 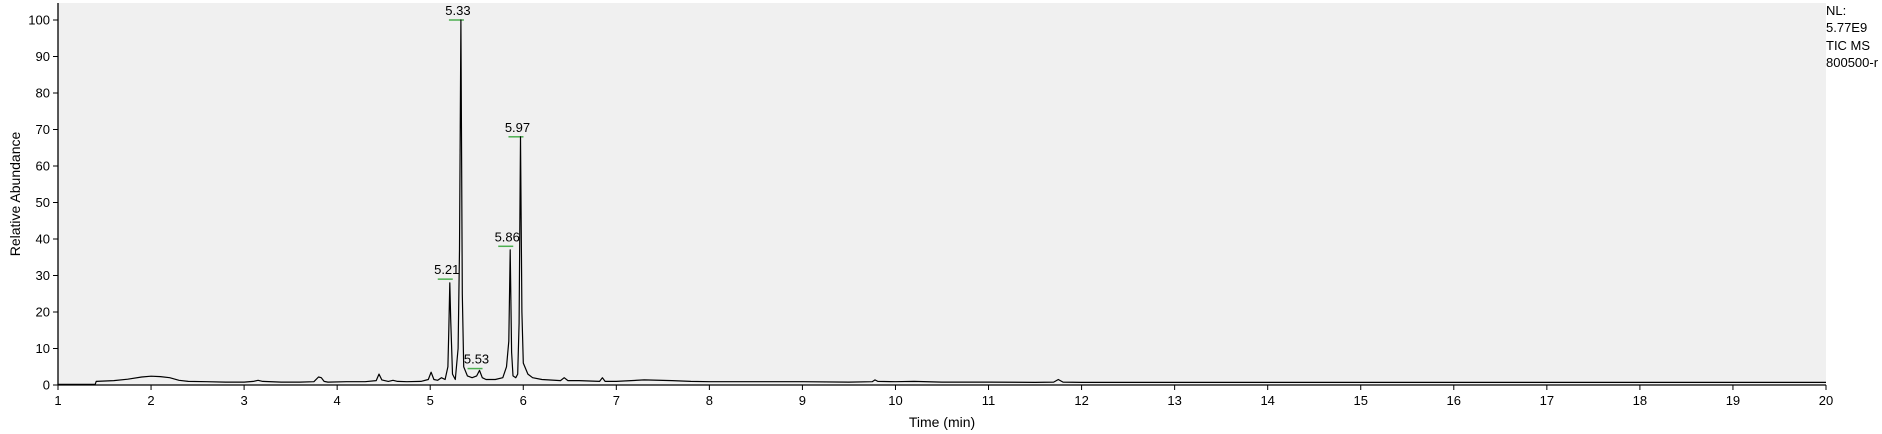 I want to click on peak-label: 5.33, so click(x=457, y=10).